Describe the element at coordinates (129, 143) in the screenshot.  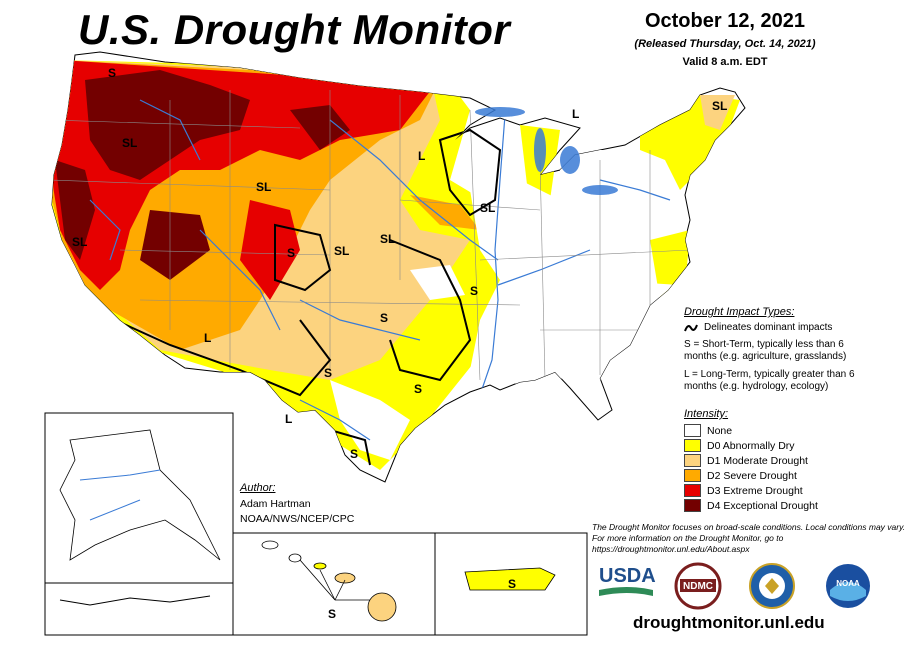
I see `map-label-or: SL` at that location.